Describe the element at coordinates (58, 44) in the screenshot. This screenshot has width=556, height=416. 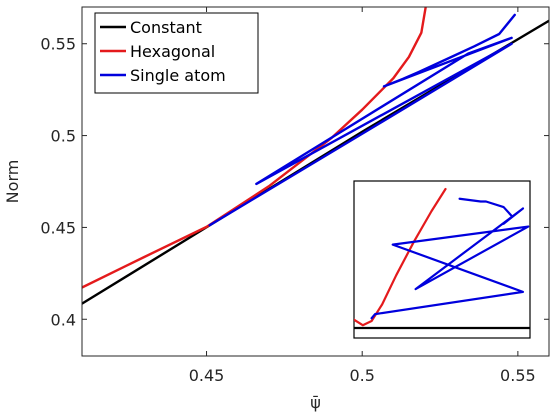
I see `y-tick-label: 0.55` at that location.